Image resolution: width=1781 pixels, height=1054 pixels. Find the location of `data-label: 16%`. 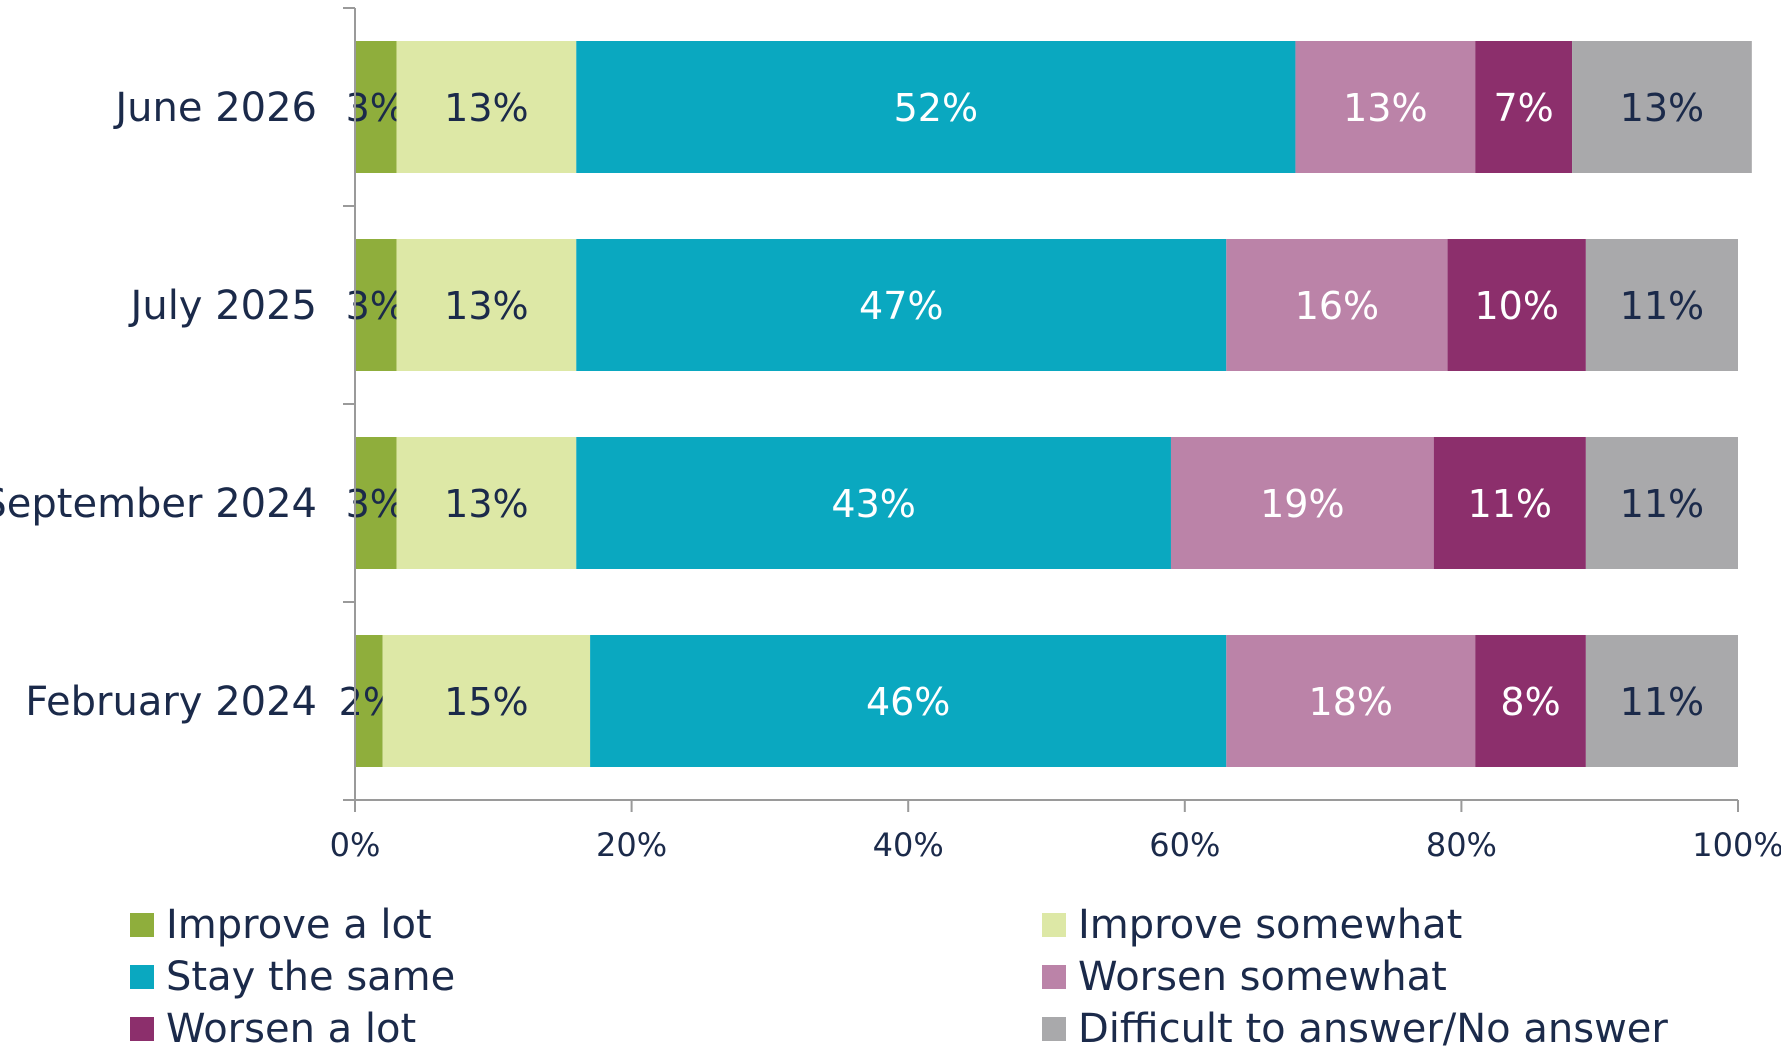

data-label: 16% is located at coordinates (1337, 306).